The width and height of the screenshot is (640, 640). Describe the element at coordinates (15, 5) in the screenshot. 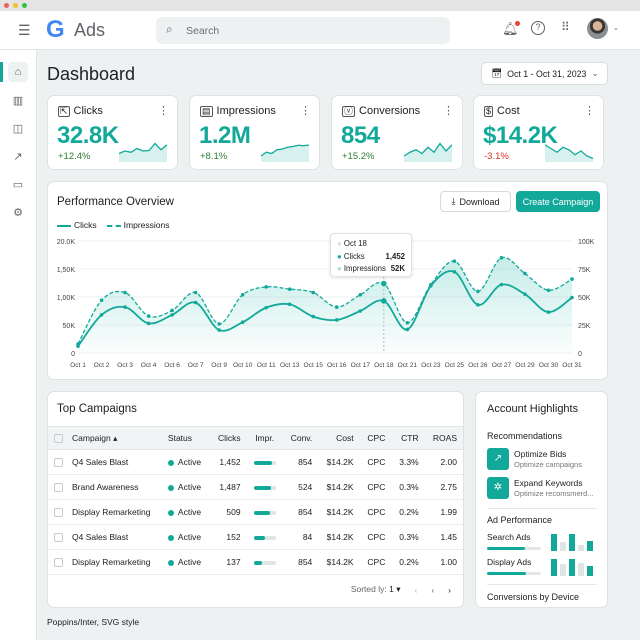

I see `minimize-window-button` at that location.